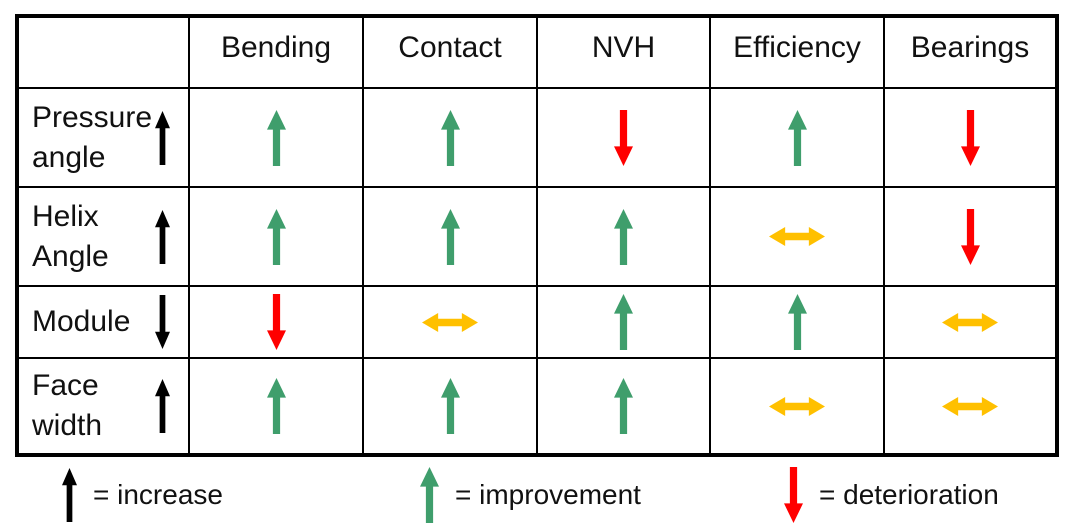  What do you see at coordinates (970, 52) in the screenshot?
I see `column-header-bearings: Bearings` at bounding box center [970, 52].